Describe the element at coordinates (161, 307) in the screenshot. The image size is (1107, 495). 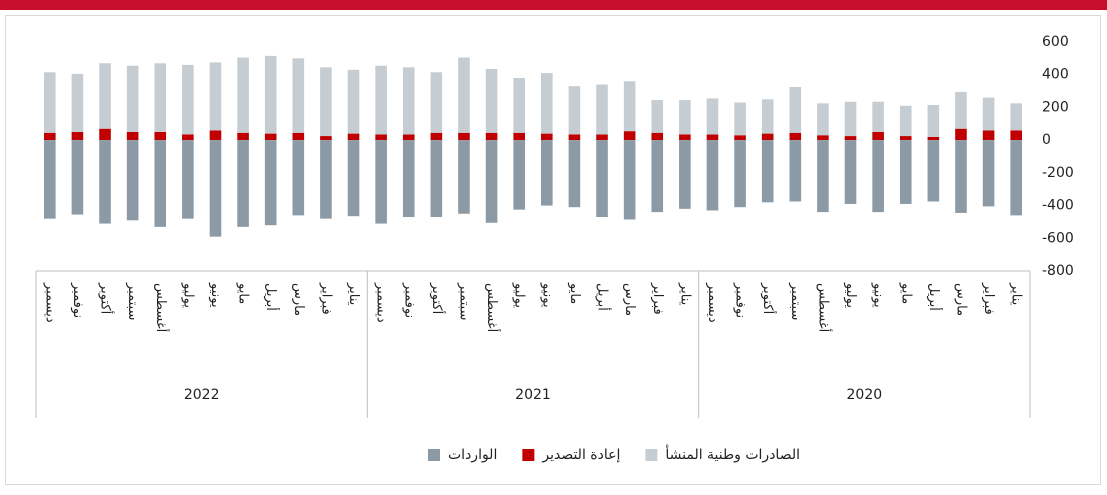
I see `x-tick-label: أغسطس` at that location.